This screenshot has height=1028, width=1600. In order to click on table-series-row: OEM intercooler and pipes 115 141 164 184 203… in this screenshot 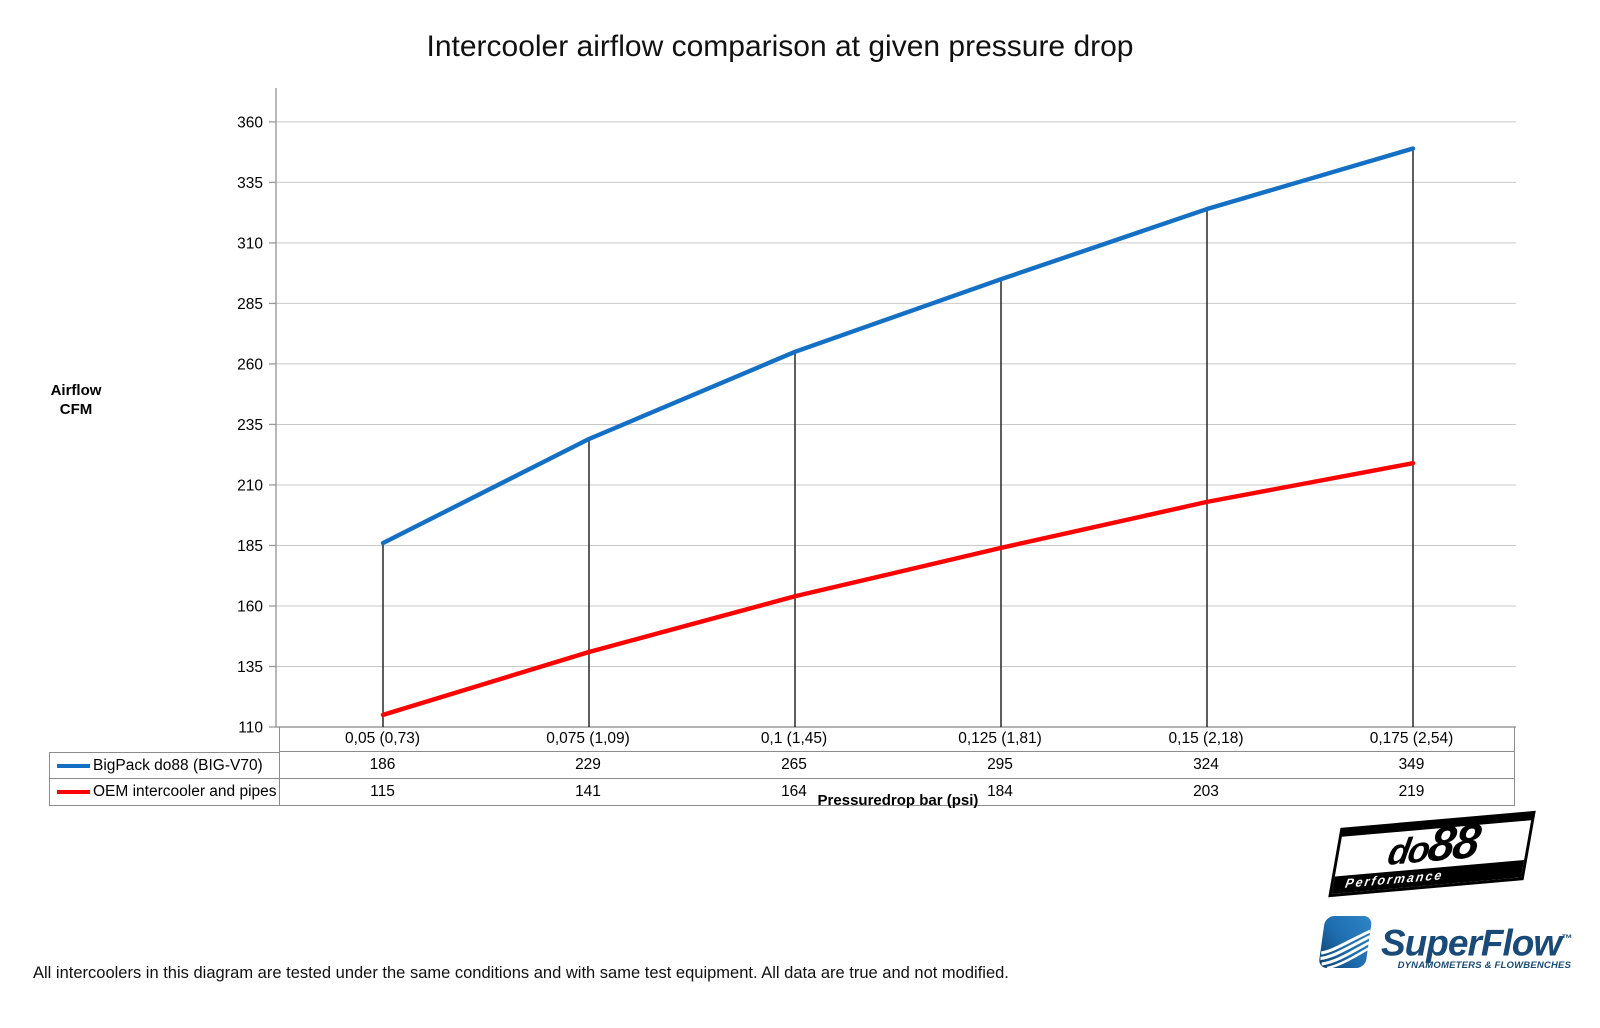, I will do `click(782, 792)`.